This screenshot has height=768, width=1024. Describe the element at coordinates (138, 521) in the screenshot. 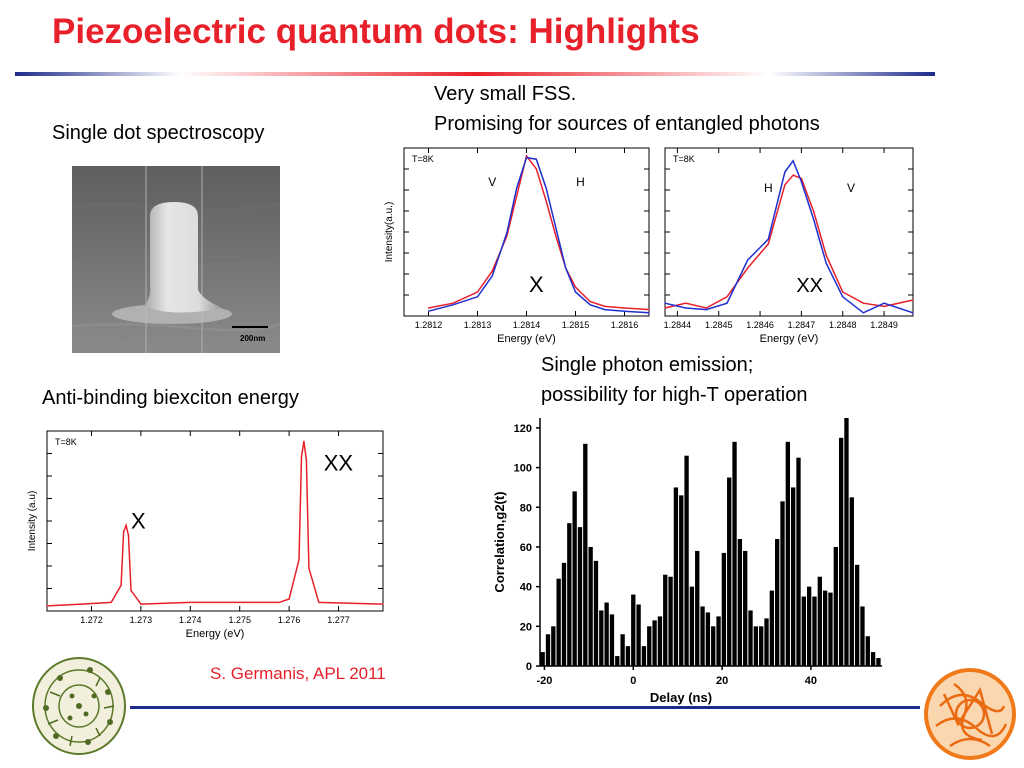

I see `peak-label: X` at that location.